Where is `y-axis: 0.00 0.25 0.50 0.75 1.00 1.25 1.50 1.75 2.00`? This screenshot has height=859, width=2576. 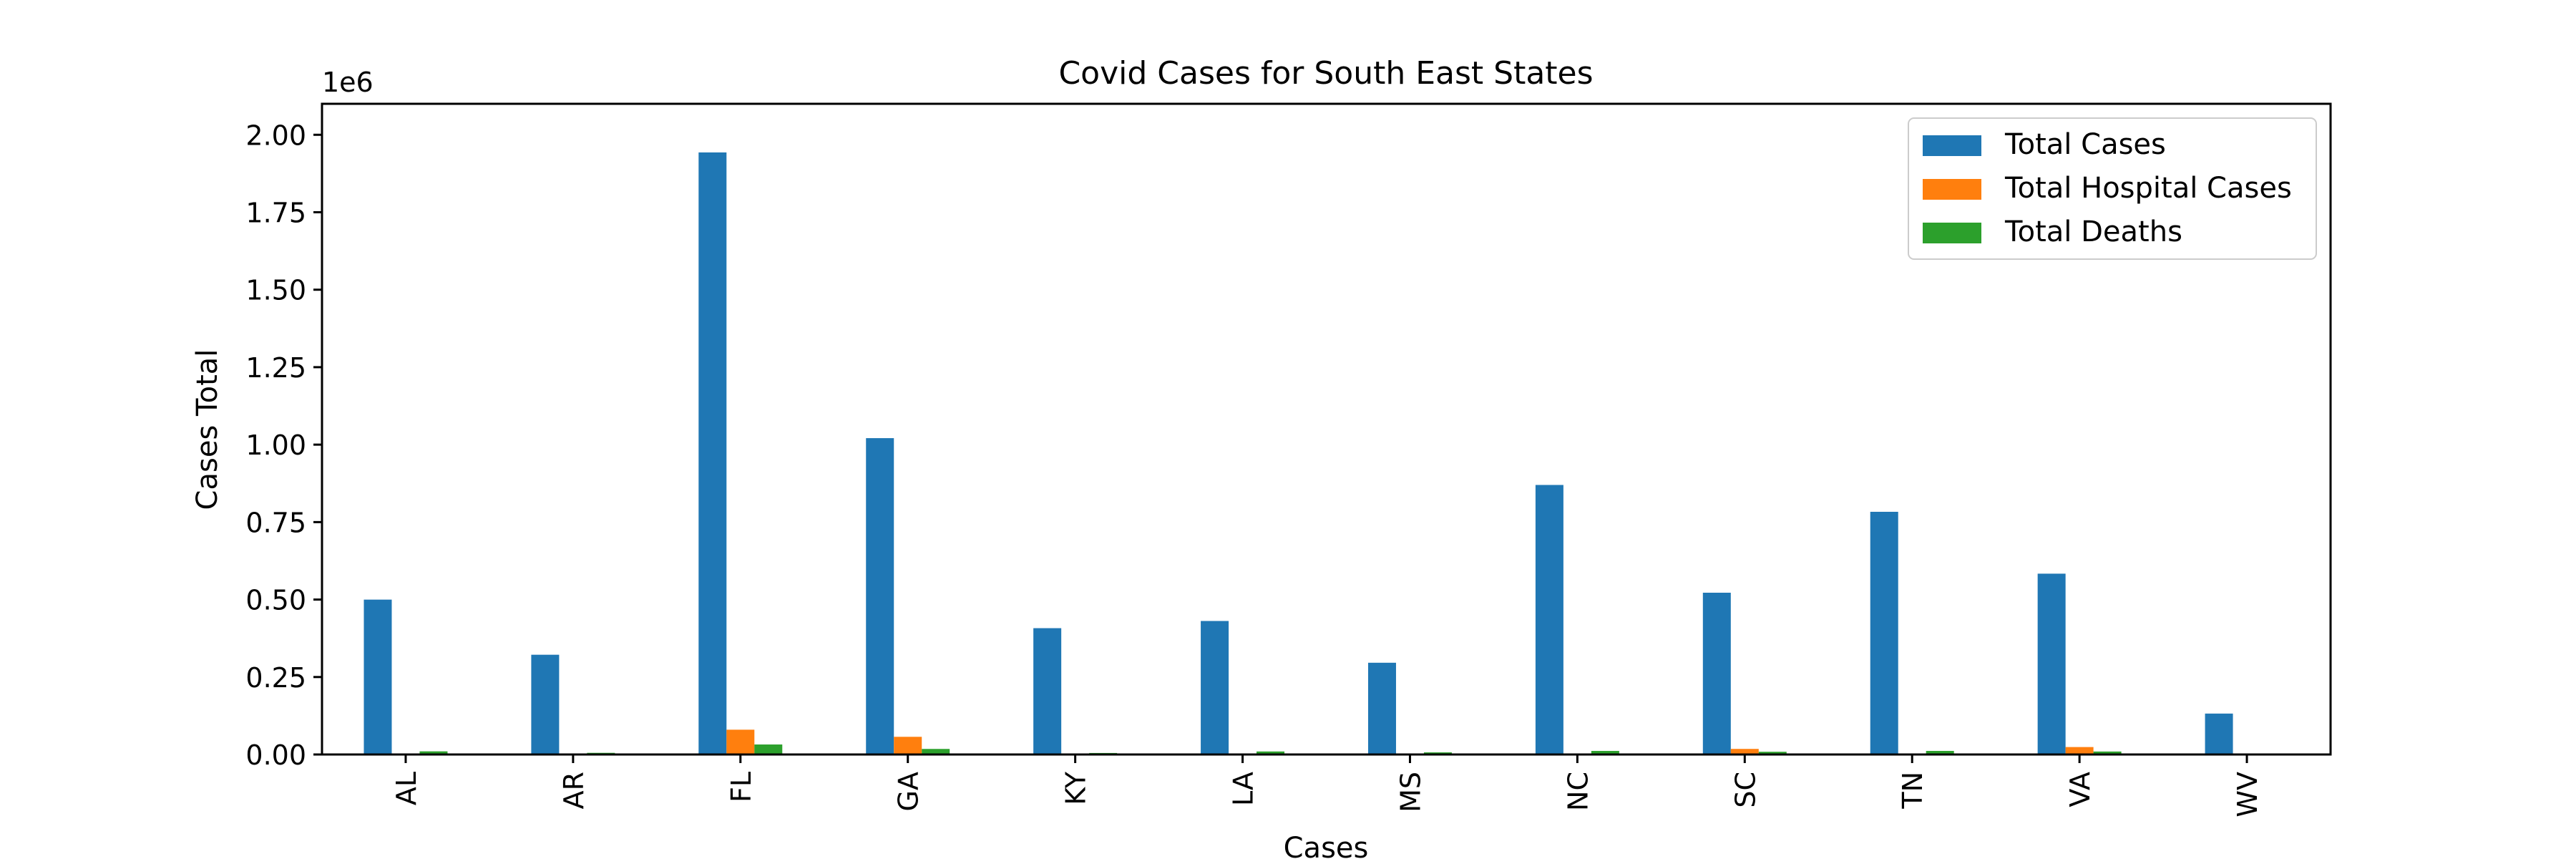 y-axis: 0.00 0.25 0.50 0.75 1.00 1.25 1.50 1.75 2.00 is located at coordinates (283, 445).